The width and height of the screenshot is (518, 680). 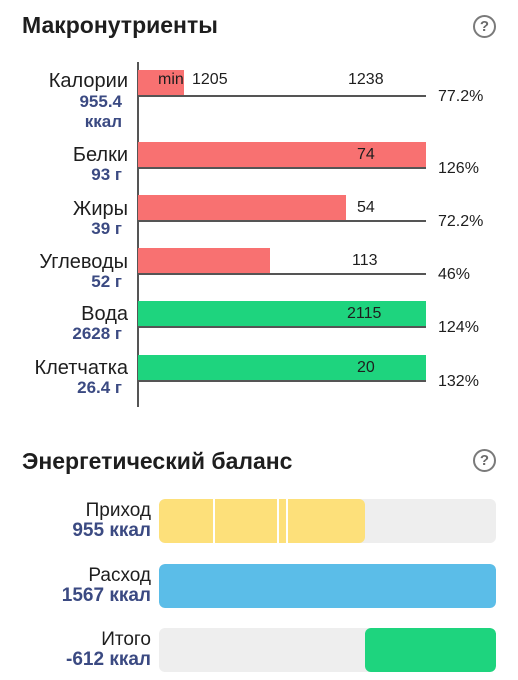 I want to click on macro-norm-min: 1205, so click(x=210, y=79).